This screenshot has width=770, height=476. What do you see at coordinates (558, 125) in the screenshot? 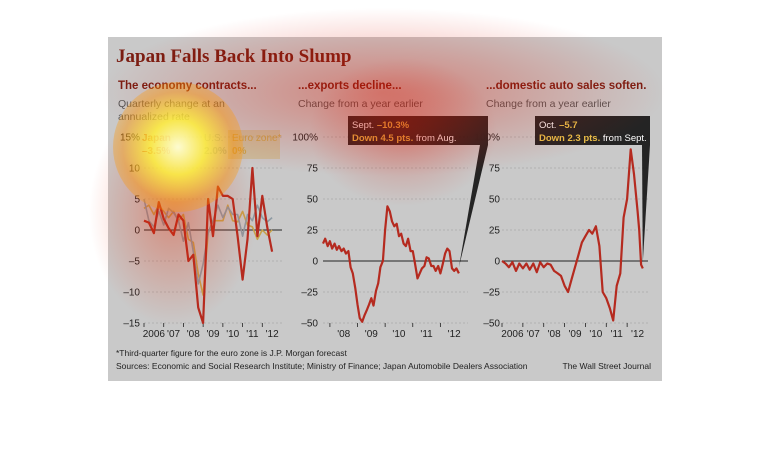
I see `callout-line1: Oct. –5.7` at bounding box center [558, 125].